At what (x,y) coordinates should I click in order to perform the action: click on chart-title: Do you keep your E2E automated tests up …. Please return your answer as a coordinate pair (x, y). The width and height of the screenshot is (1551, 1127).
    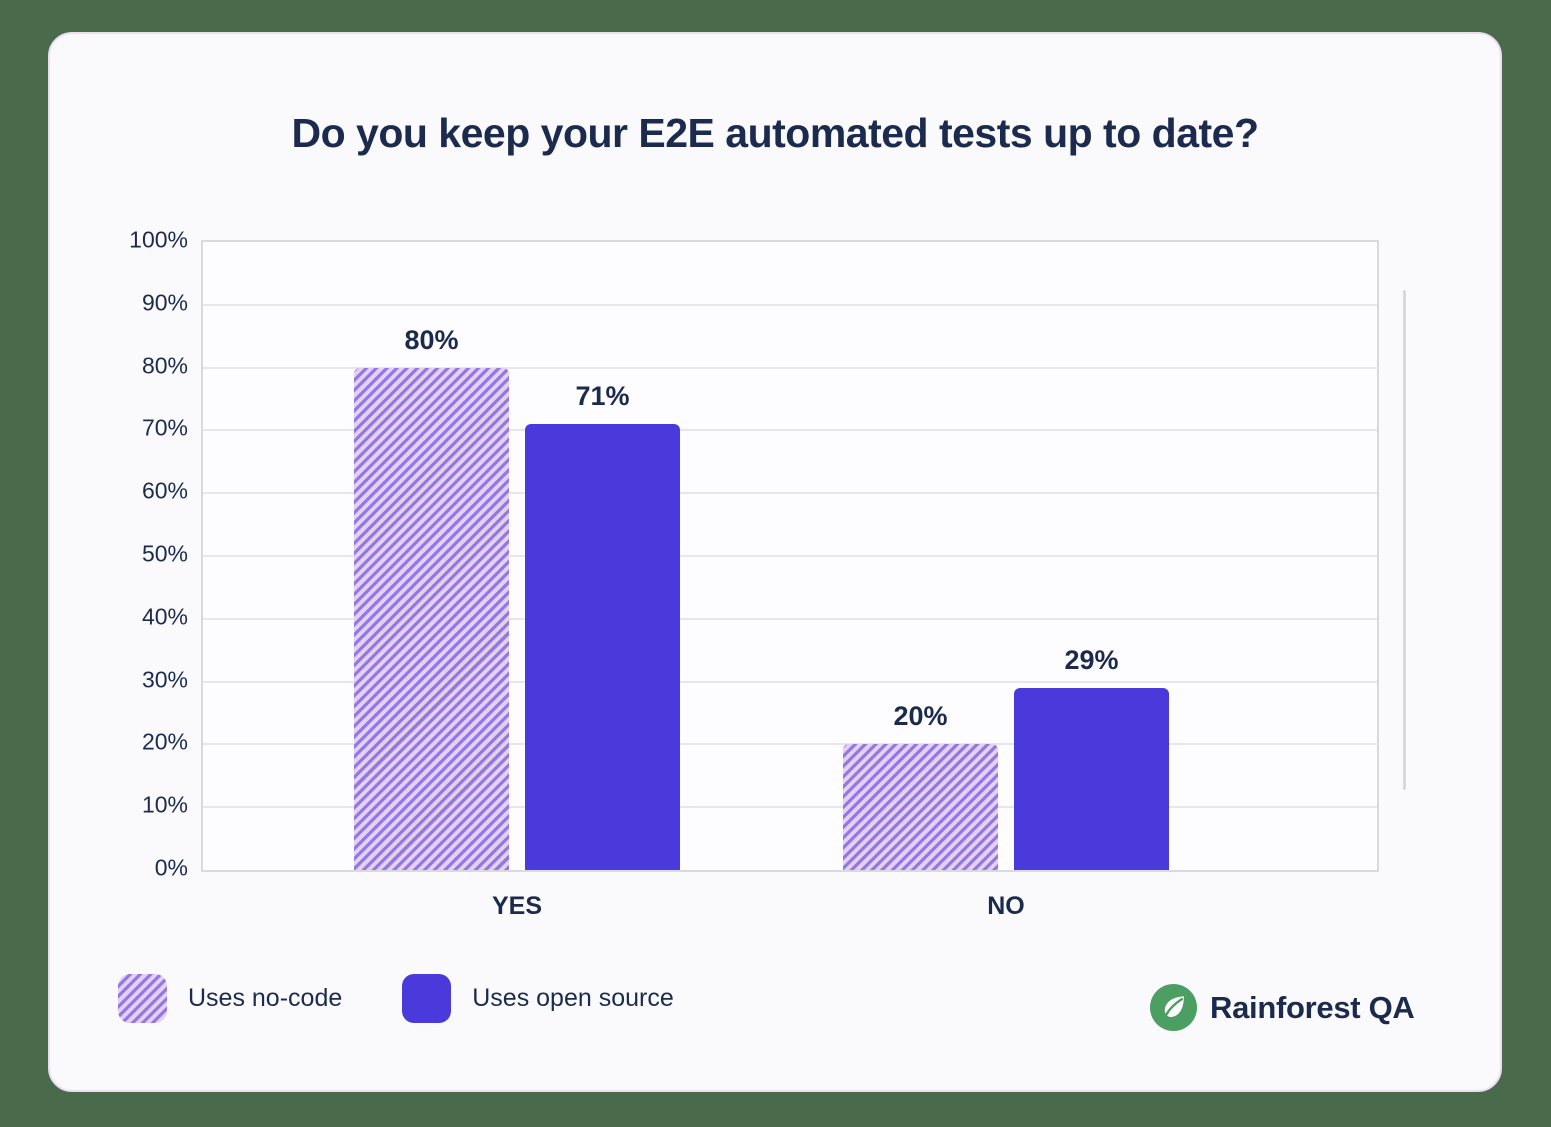
    Looking at the image, I should click on (775, 133).